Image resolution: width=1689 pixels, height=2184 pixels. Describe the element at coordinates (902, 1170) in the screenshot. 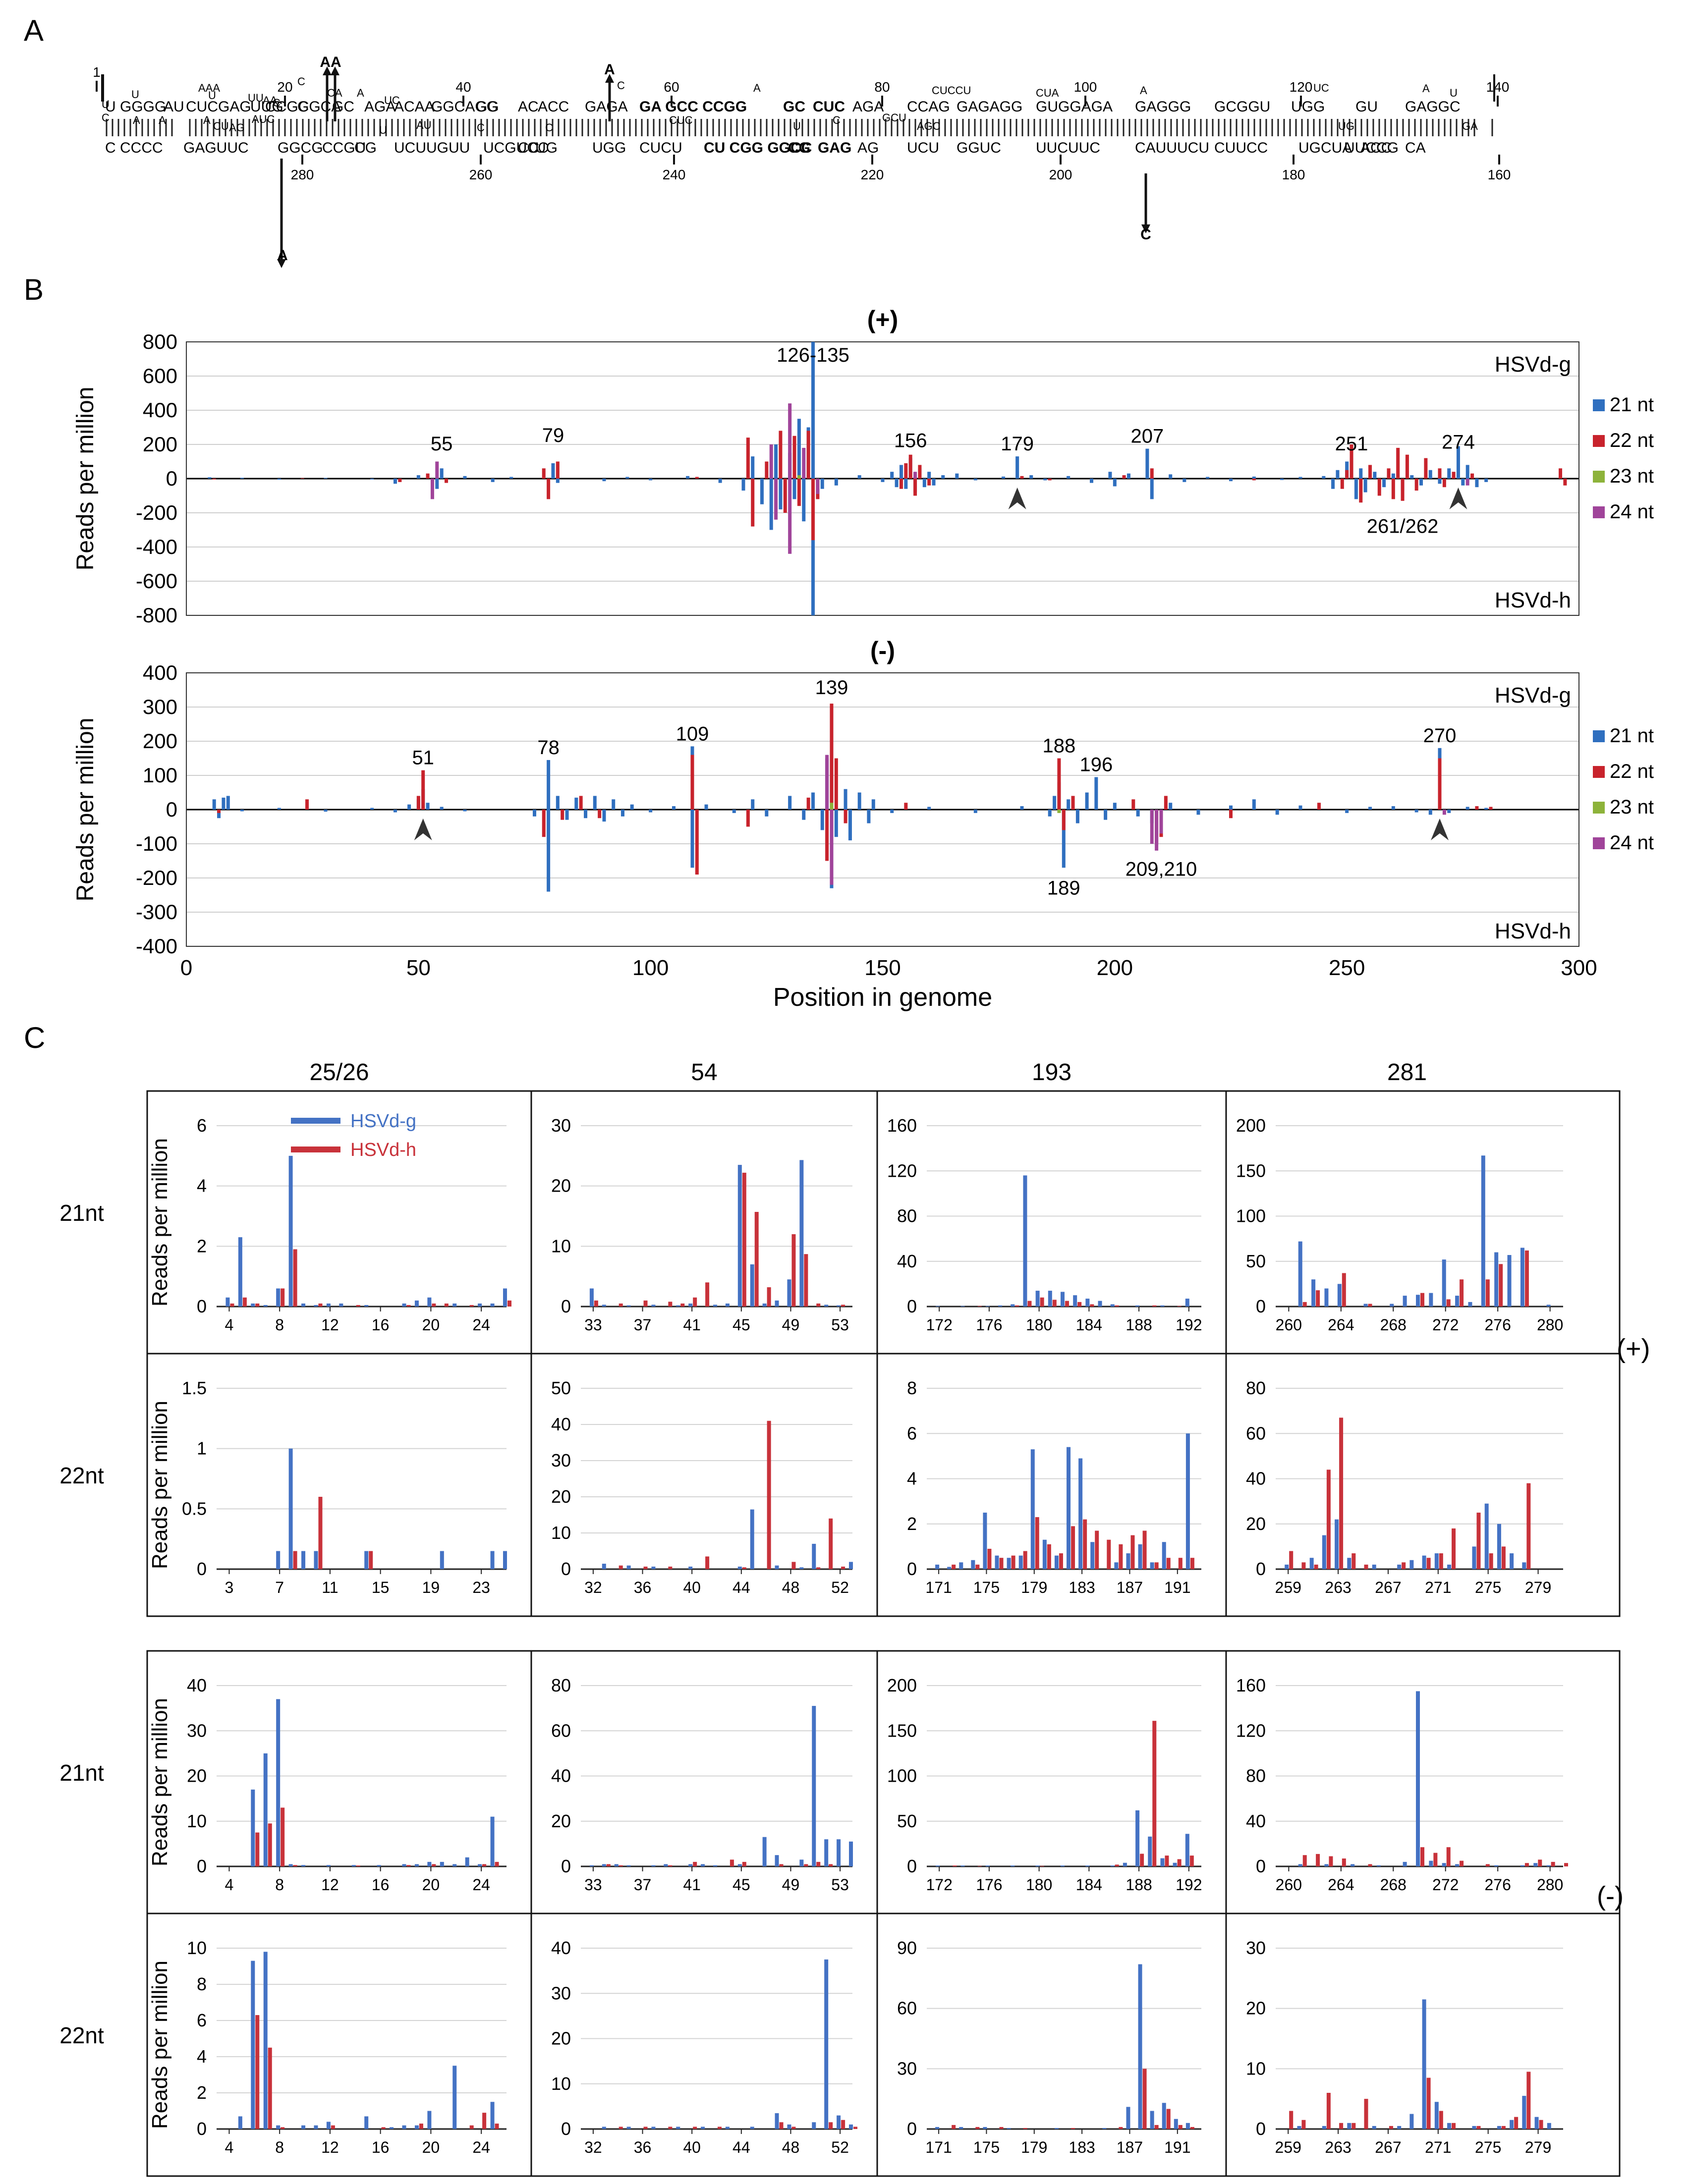

I see `y-tick-label: 120` at that location.